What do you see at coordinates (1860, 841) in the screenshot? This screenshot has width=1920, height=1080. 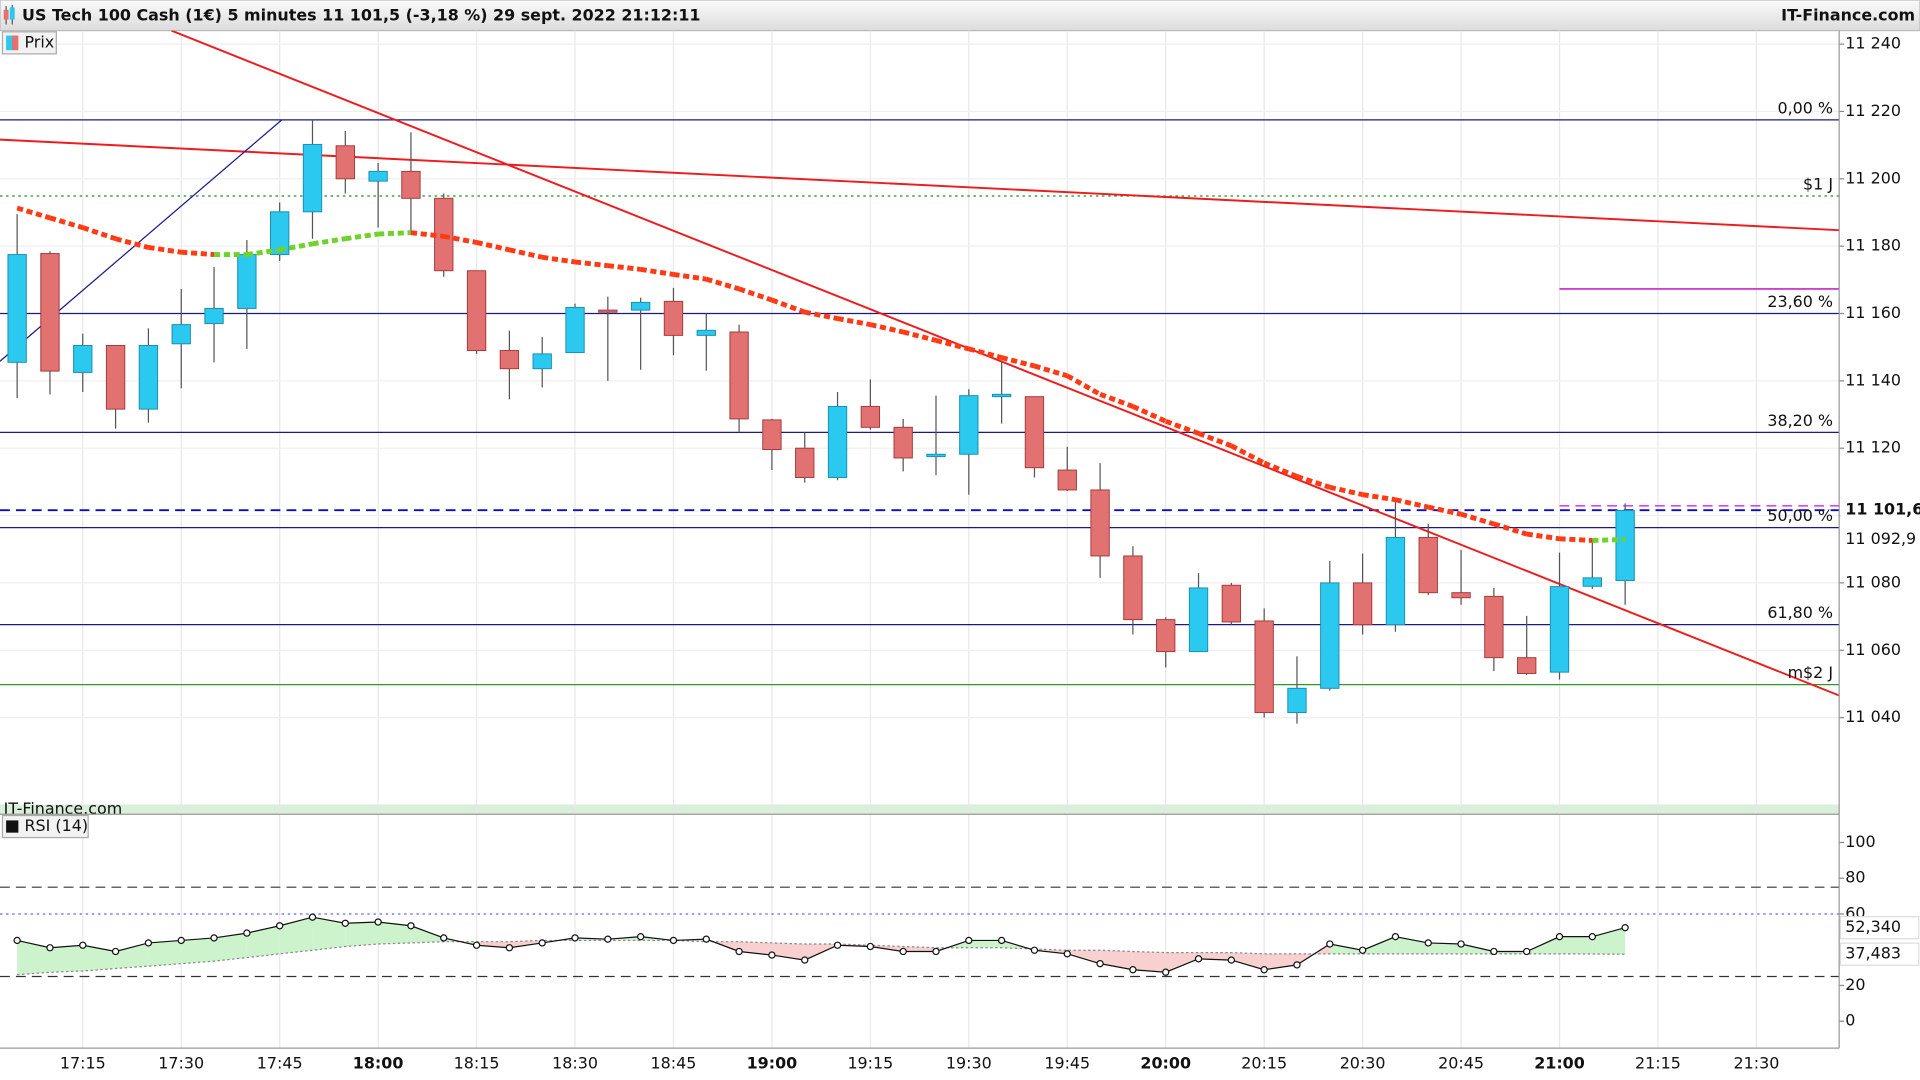 I see `y-tick-label: 100` at bounding box center [1860, 841].